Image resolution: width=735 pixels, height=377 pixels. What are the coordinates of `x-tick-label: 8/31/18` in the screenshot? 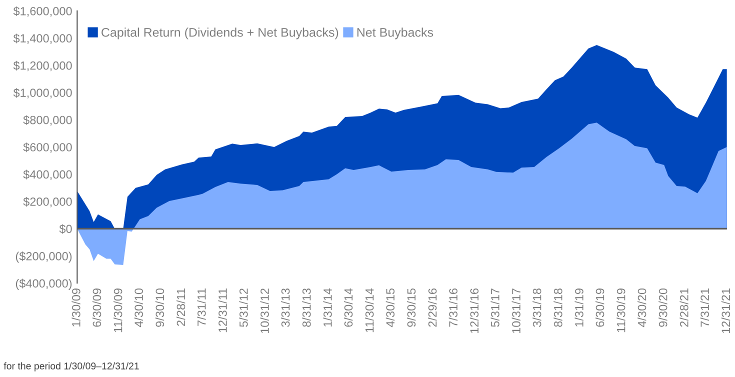 It's located at (558, 307).